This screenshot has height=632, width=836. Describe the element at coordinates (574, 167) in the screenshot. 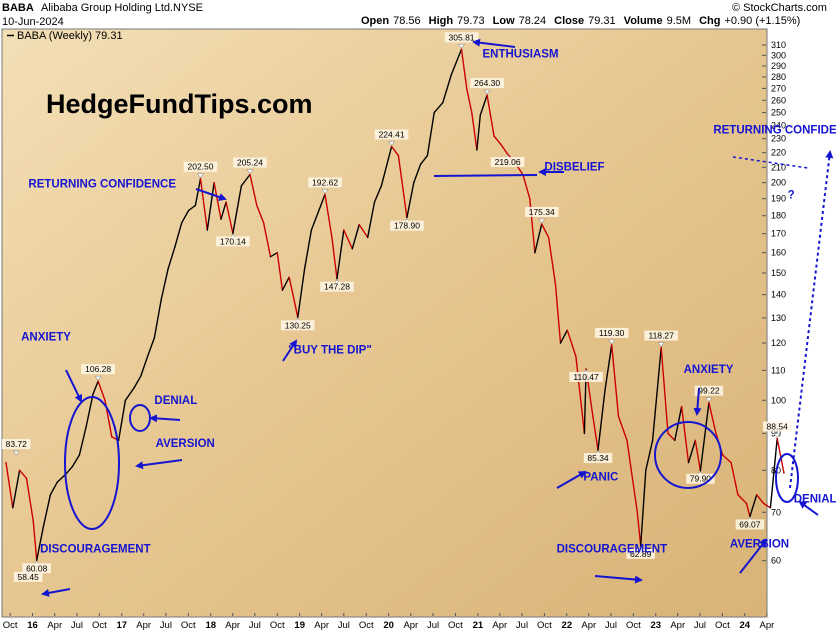

I see `annotation-label: DISBELIEF` at that location.